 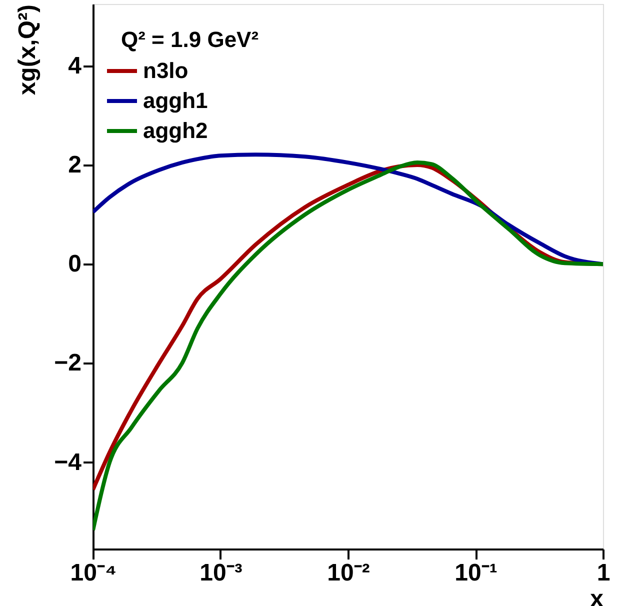 I want to click on y-tick-label: −4, so click(x=68, y=462).